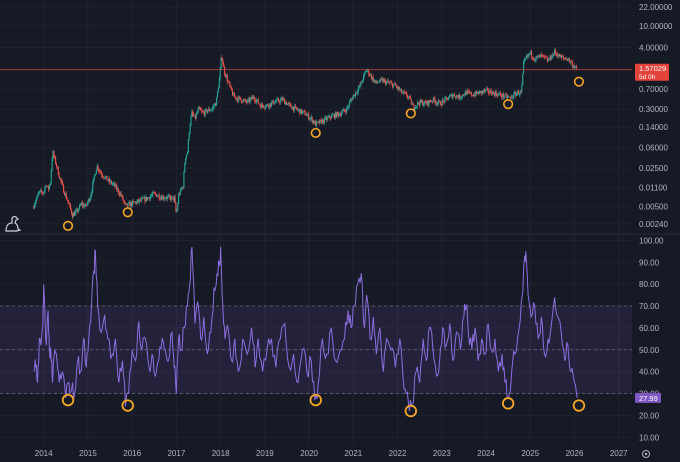 The image size is (680, 462). I want to click on rsi-tick-label: 100.00, so click(651, 240).